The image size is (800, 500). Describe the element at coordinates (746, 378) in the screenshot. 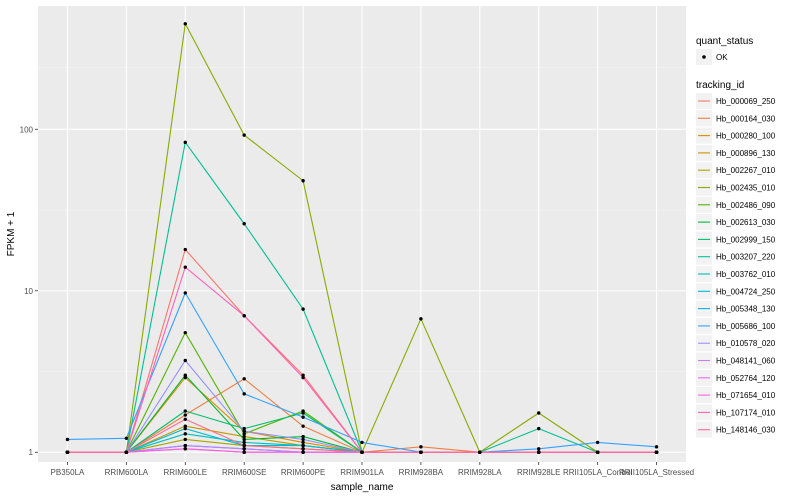

I see `legend-label: Hb_052764_120` at that location.